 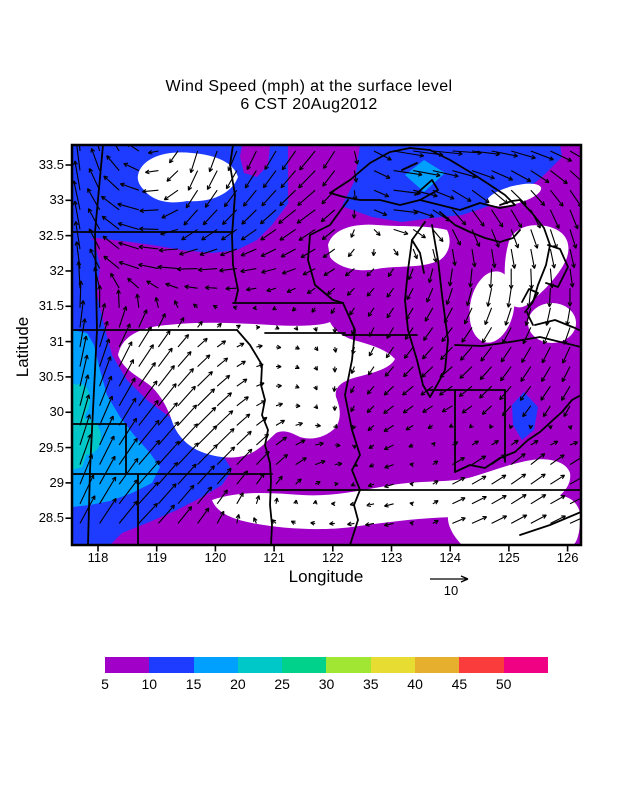 What do you see at coordinates (459, 684) in the screenshot?
I see `colorbar-tick-label: 45` at bounding box center [459, 684].